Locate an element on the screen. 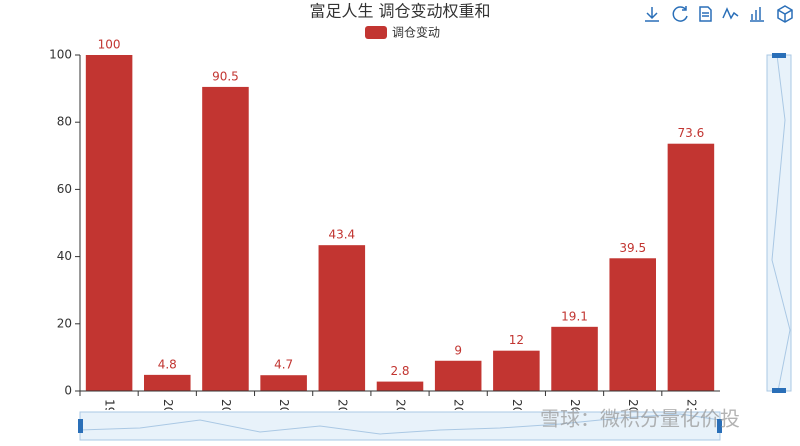 Image resolution: width=800 pixels, height=446 pixels. y-tick-label: 0 is located at coordinates (68, 391).